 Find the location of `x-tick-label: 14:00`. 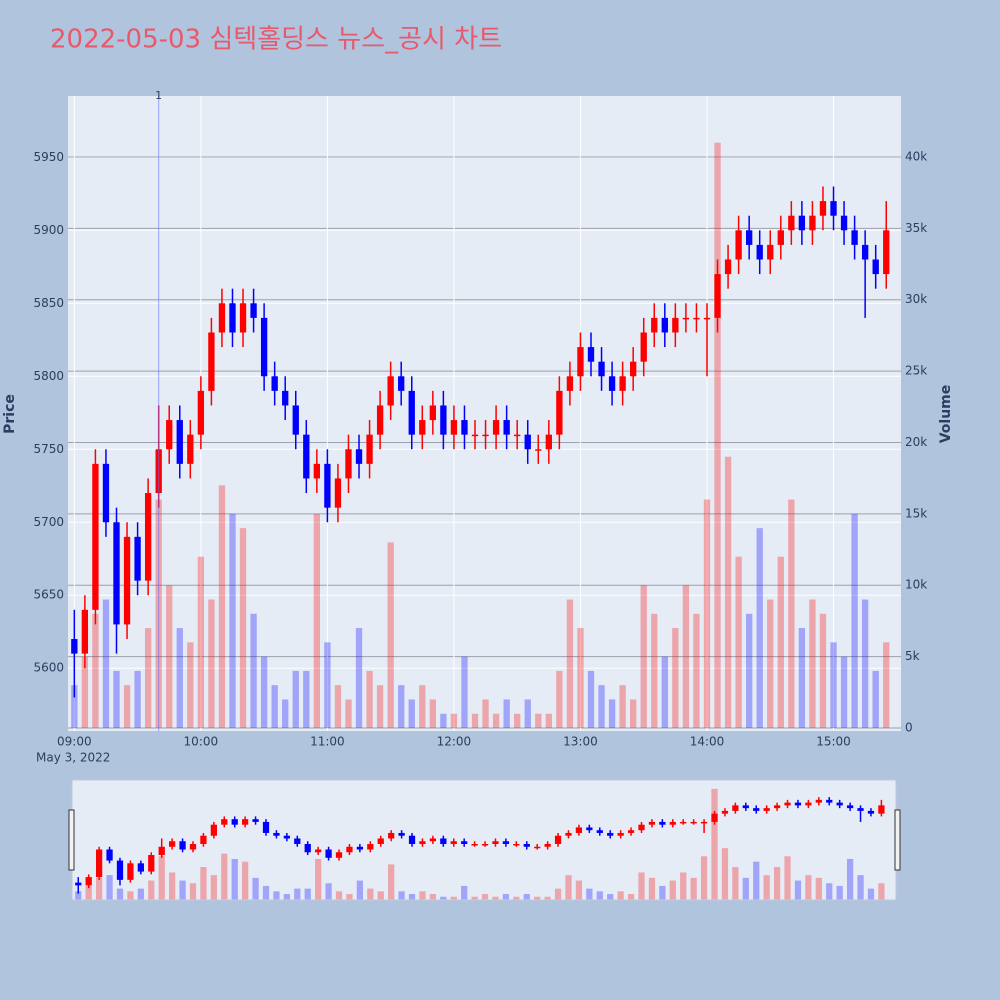

x-tick-label: 14:00 is located at coordinates (707, 742).